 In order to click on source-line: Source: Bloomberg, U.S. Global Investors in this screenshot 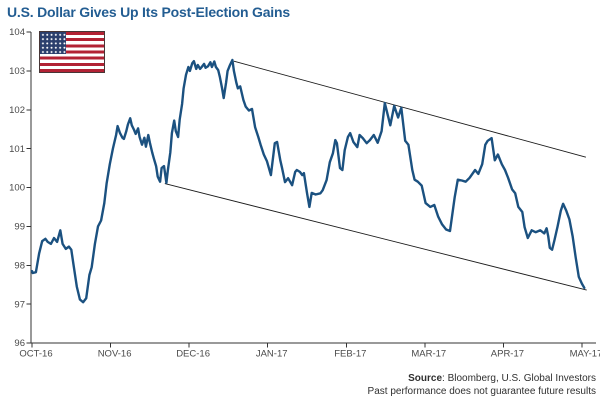, I will do `click(482, 379)`.